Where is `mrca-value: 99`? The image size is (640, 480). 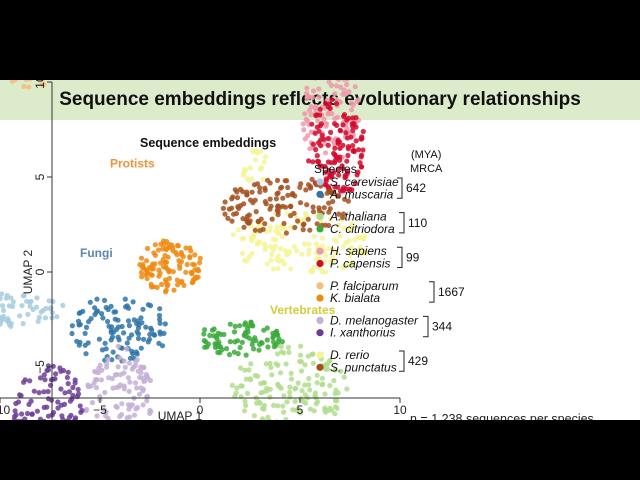 mrca-value: 99 is located at coordinates (413, 257).